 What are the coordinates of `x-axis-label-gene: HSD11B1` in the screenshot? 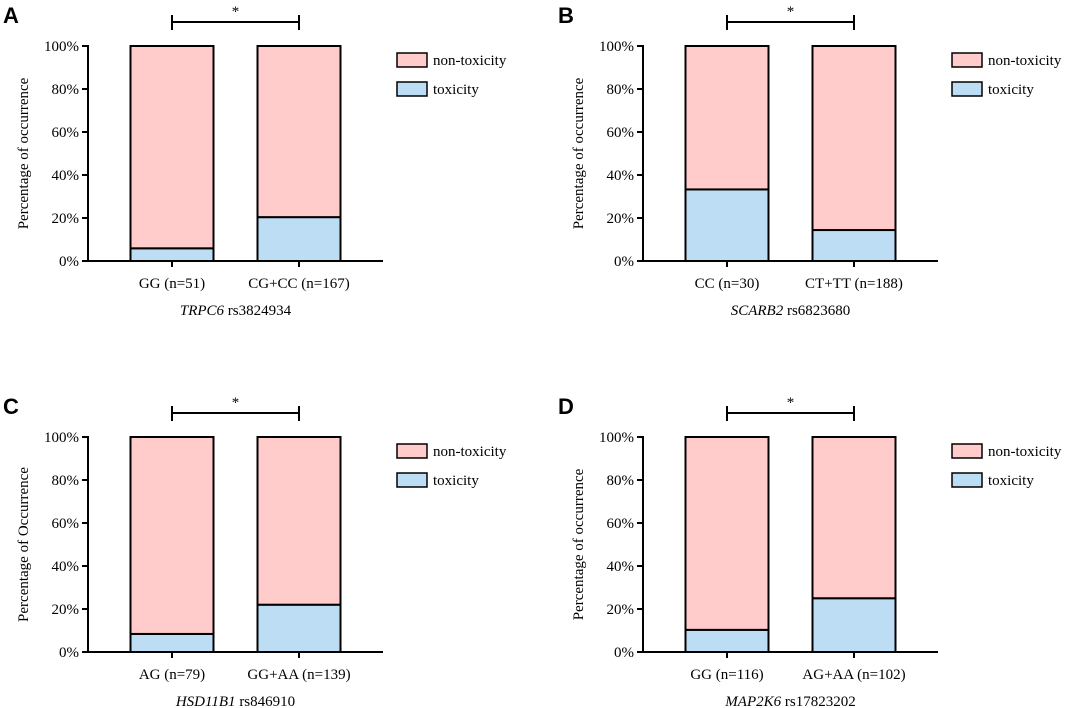 It's located at (205, 701).